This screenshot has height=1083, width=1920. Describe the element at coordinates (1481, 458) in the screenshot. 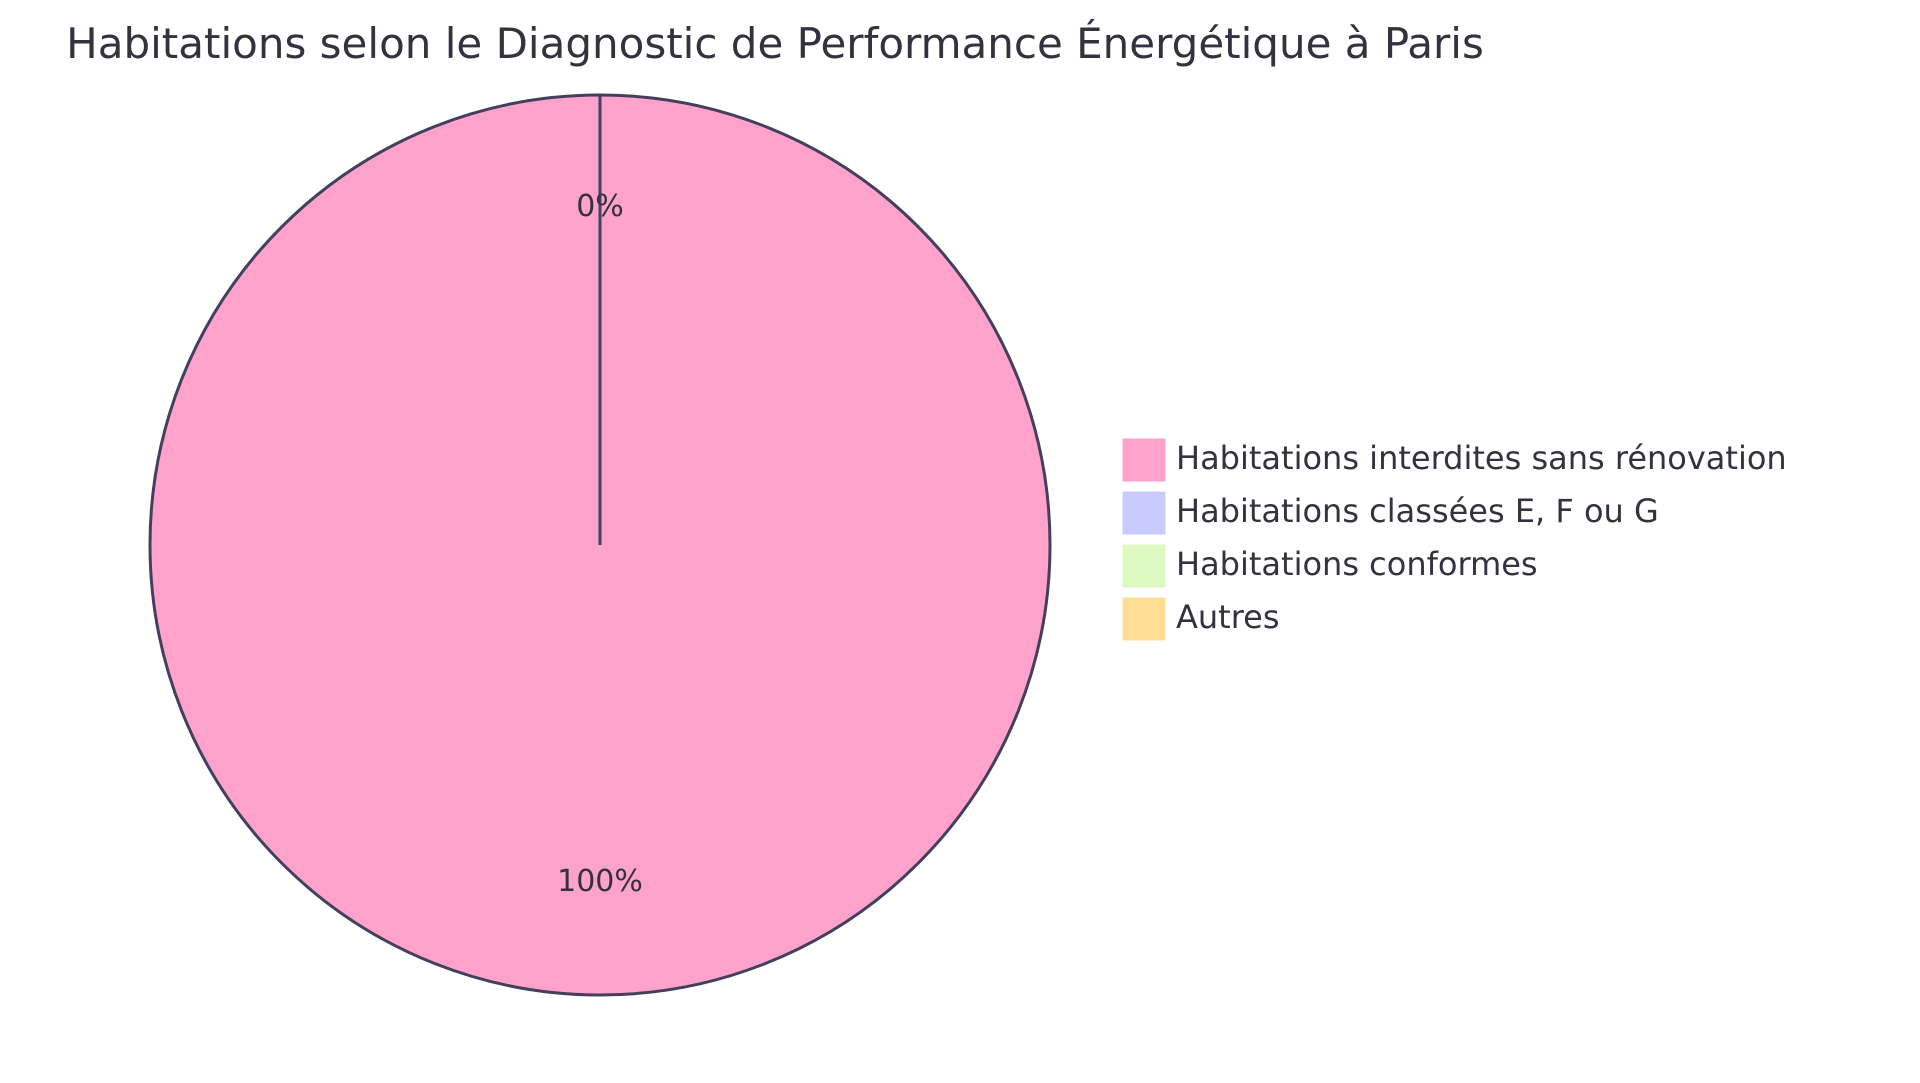

I see `legend-label-0: Habitations interdites sans rénovation` at that location.